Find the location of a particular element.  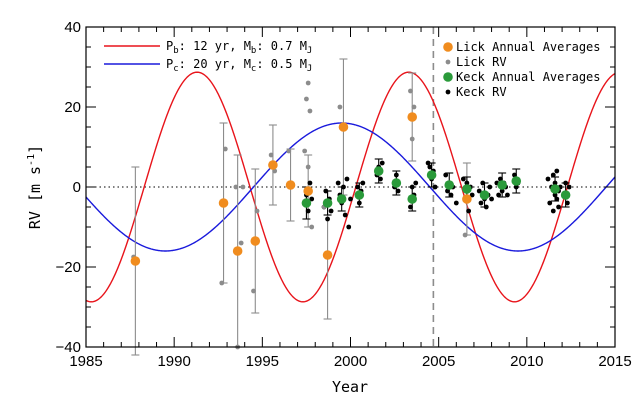

y-tick-label: 40 is located at coordinates (72, 27).